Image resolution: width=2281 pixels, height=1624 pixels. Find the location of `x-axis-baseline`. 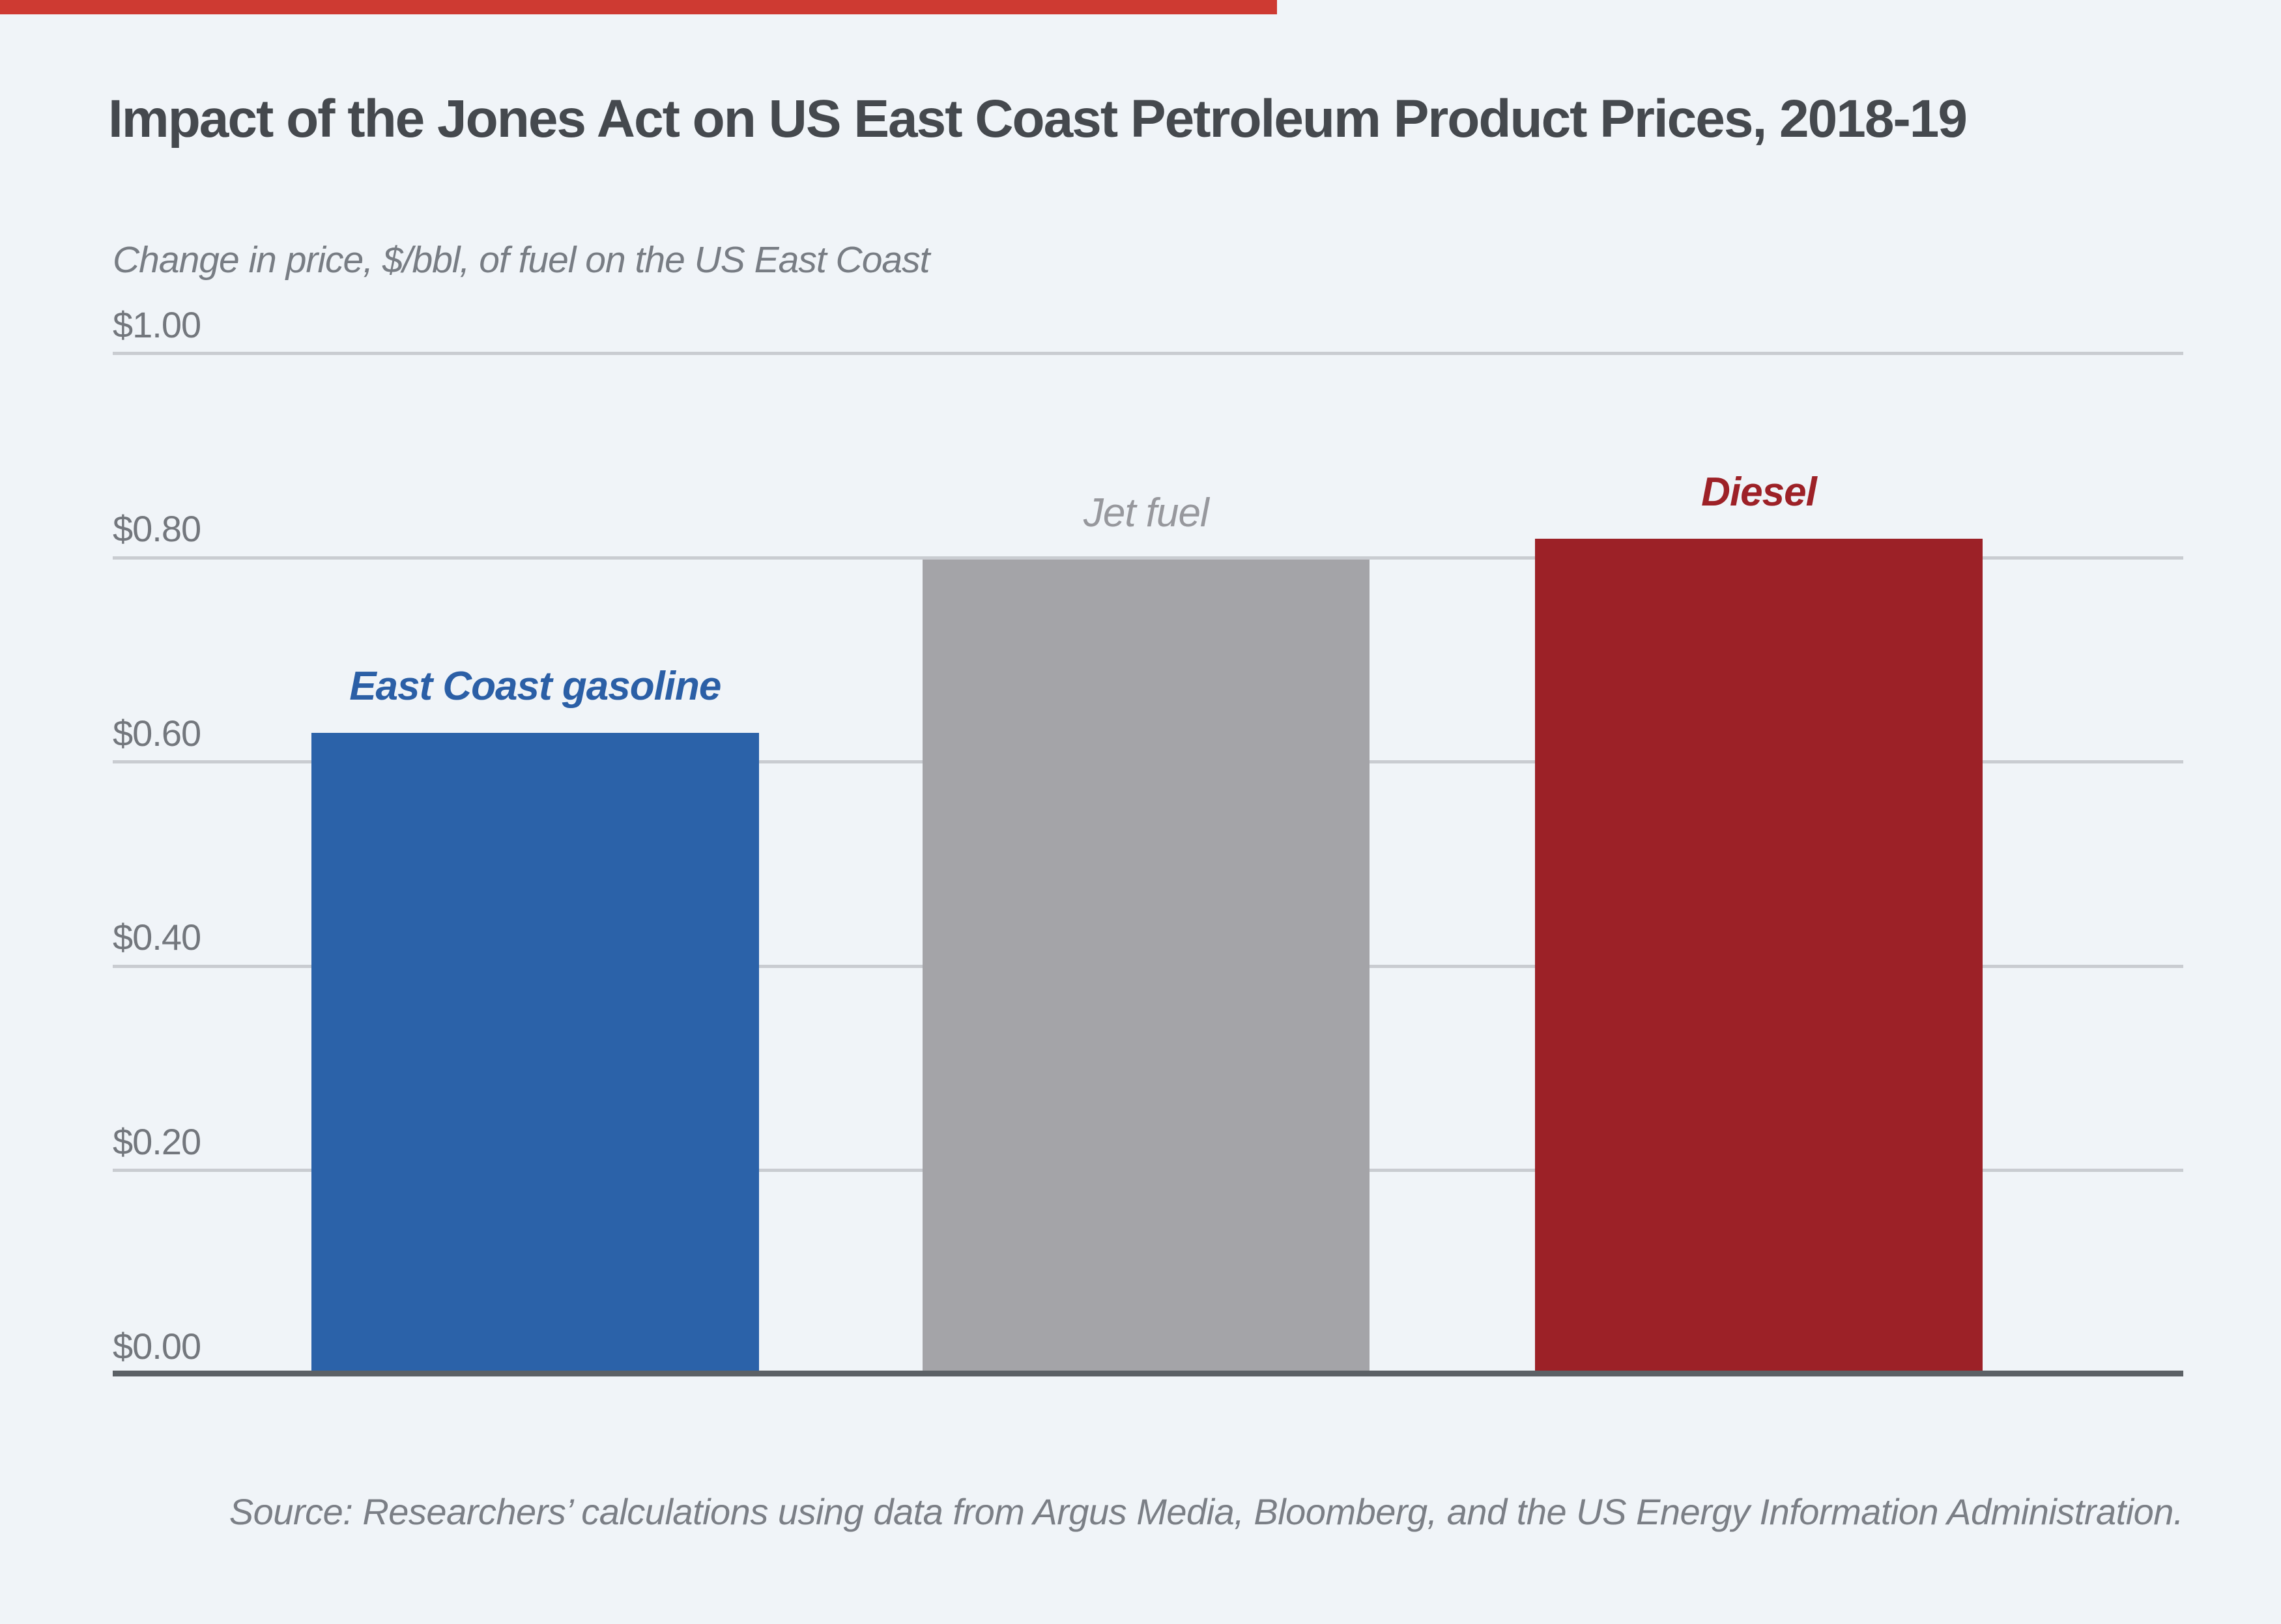

x-axis-baseline is located at coordinates (1148, 1373).